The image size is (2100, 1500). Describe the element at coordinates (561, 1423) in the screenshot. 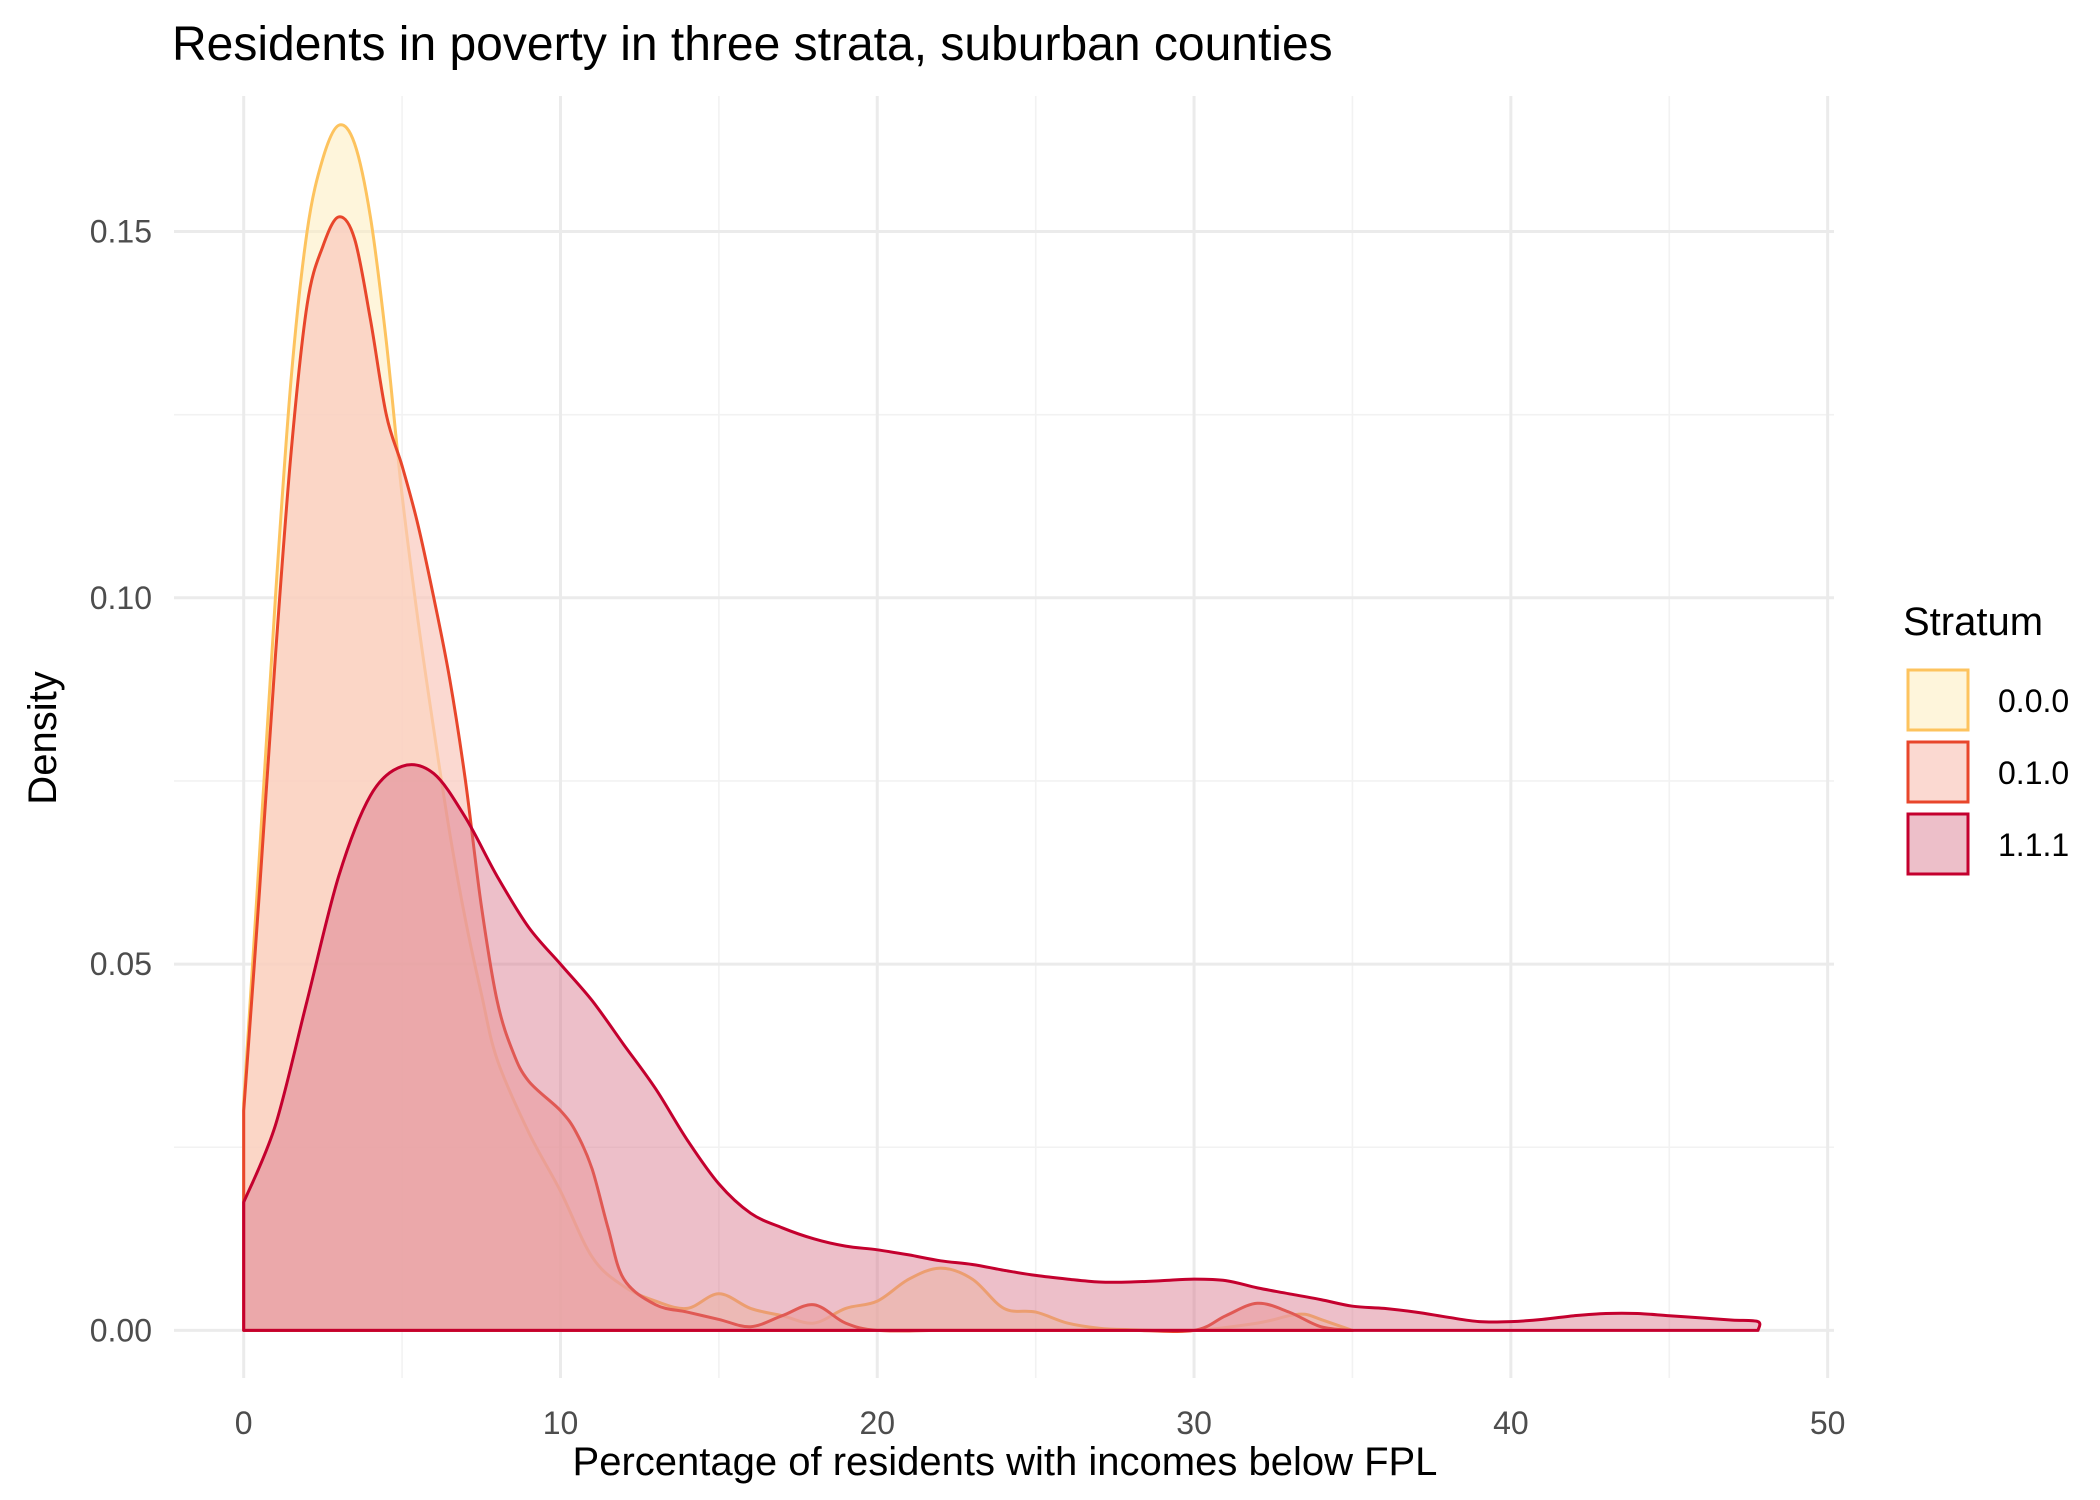

I see `x-tick-label: 10` at that location.